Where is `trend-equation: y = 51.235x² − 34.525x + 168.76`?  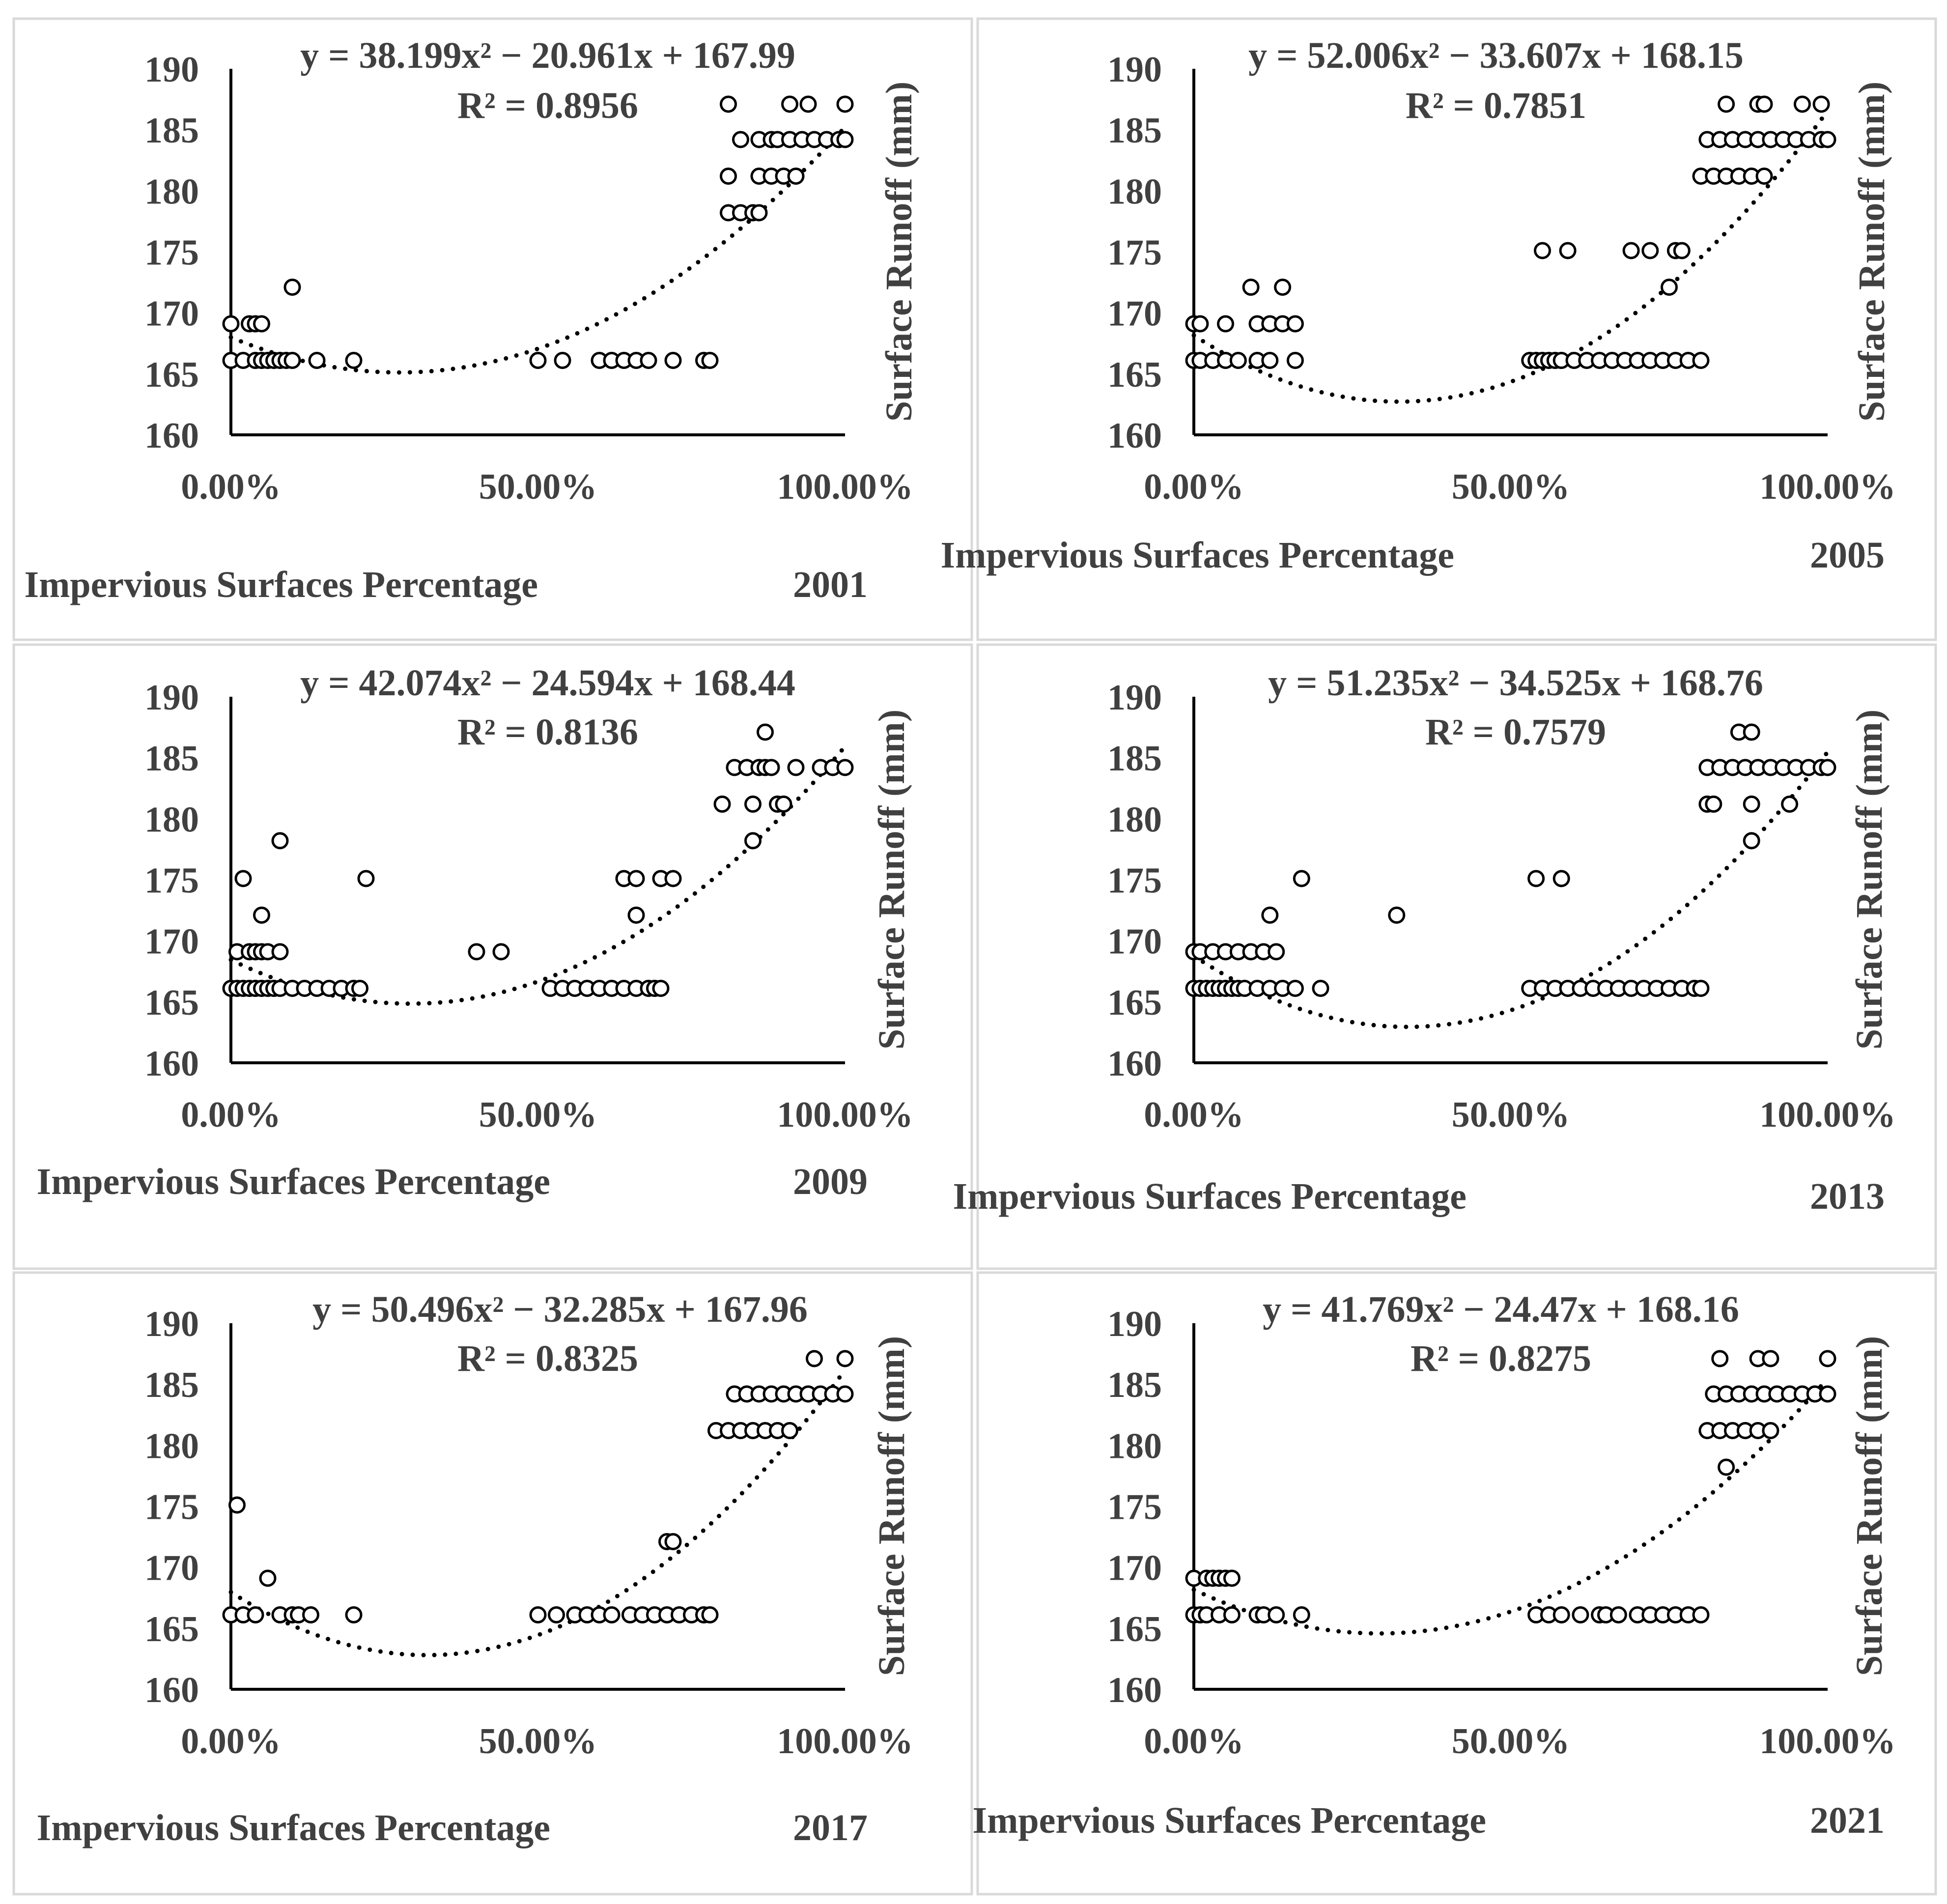 trend-equation: y = 51.235x² − 34.525x + 168.76 is located at coordinates (1515, 683).